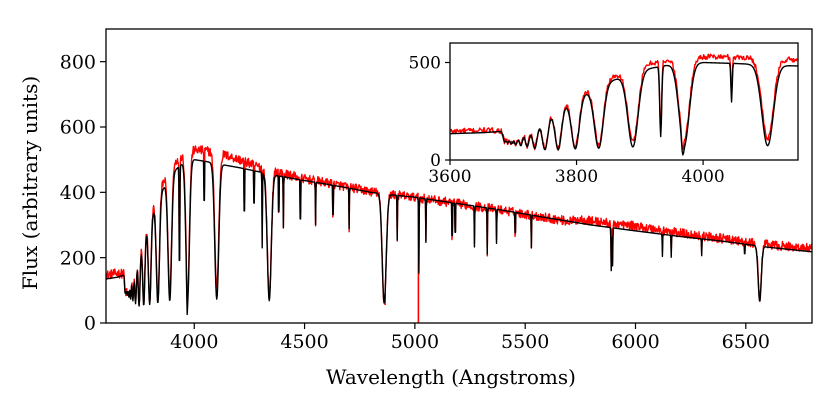 This screenshot has height=415, width=830. I want to click on x-axis-title: Wavelength (Angstroms), so click(451, 377).